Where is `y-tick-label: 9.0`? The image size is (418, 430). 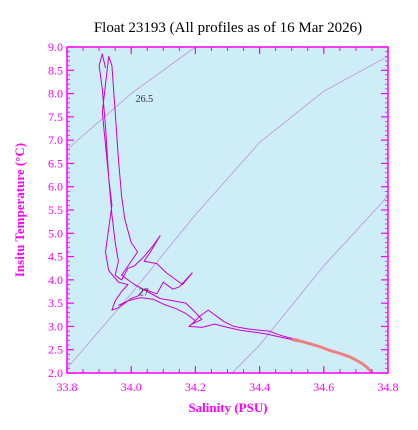
y-tick-label: 9.0 is located at coordinates (55, 47).